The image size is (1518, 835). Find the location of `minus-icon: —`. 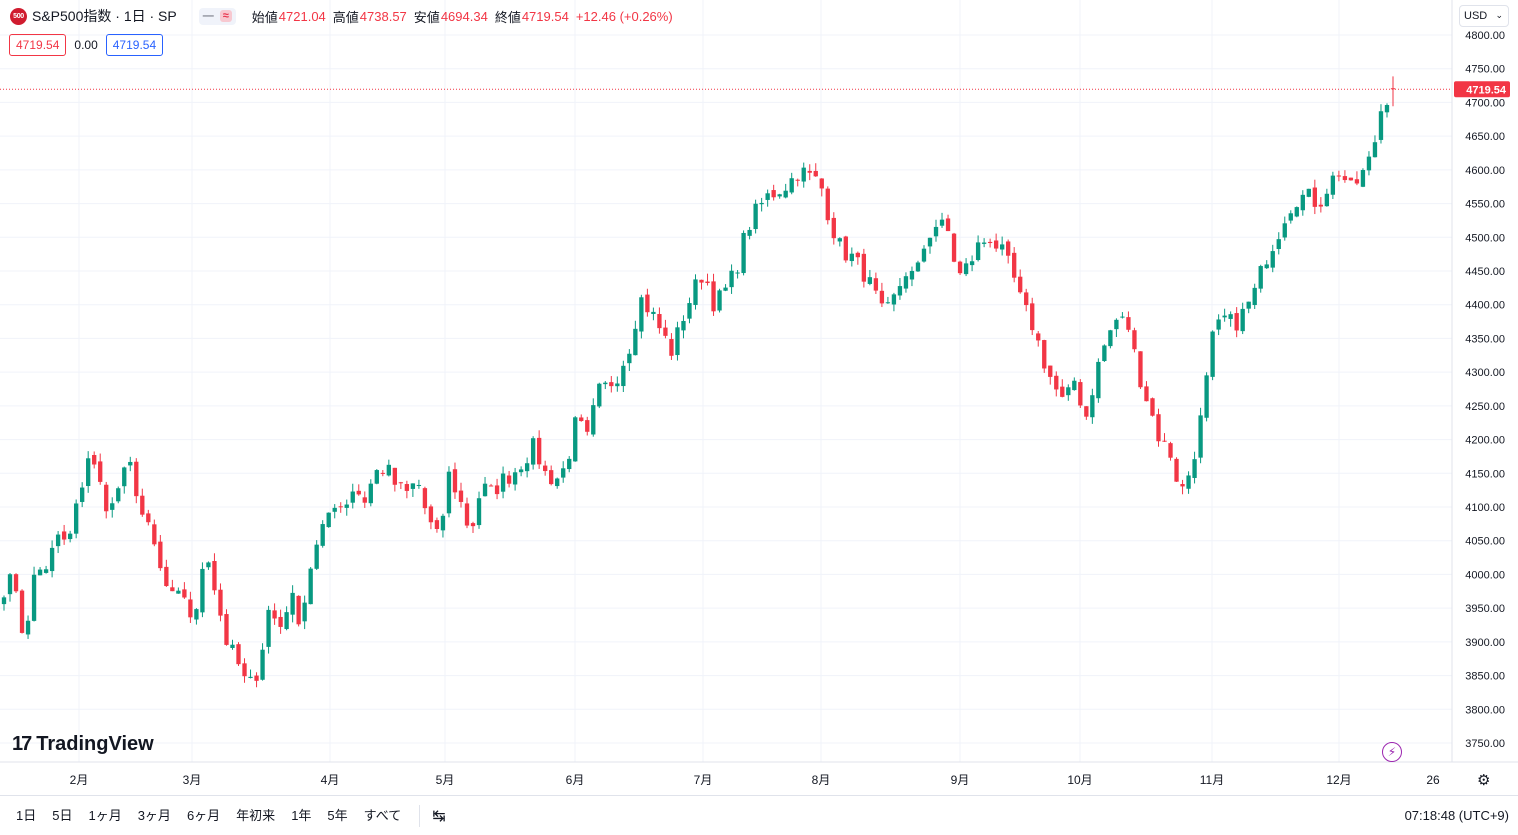

minus-icon: — is located at coordinates (208, 16).